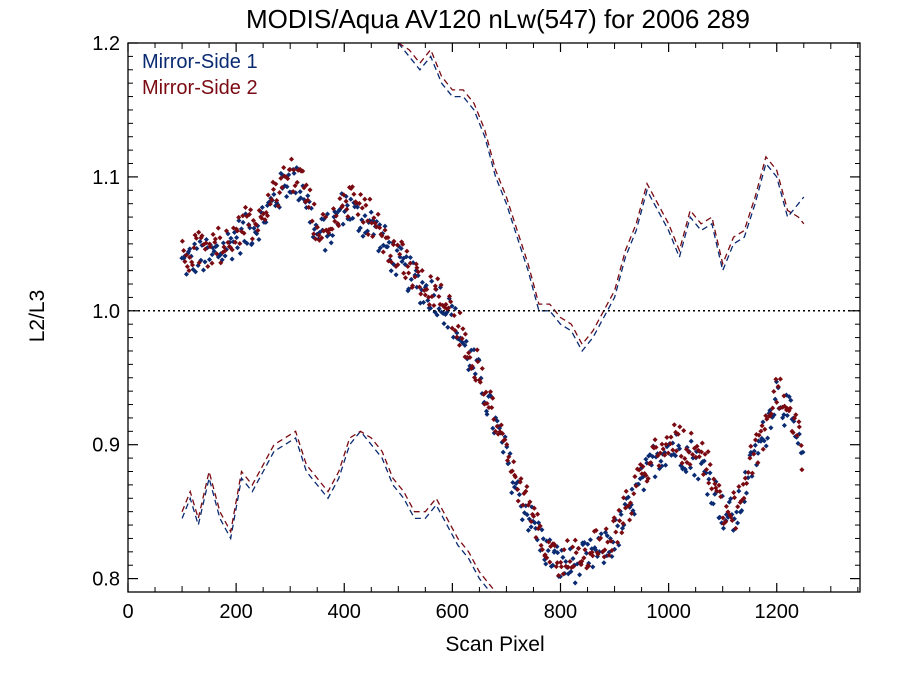 Image resolution: width=900 pixels, height=675 pixels. I want to click on x-tick-label: 400, so click(344, 612).